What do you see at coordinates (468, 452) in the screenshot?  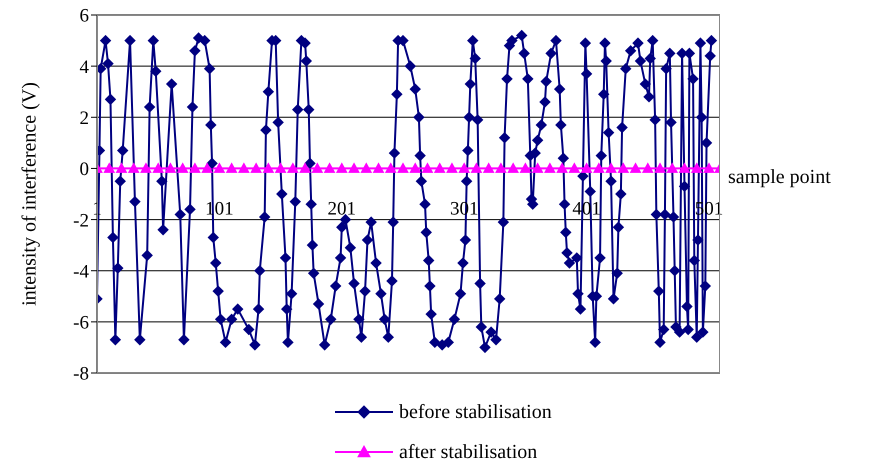 I see `legend-label: after stabilisation` at bounding box center [468, 452].